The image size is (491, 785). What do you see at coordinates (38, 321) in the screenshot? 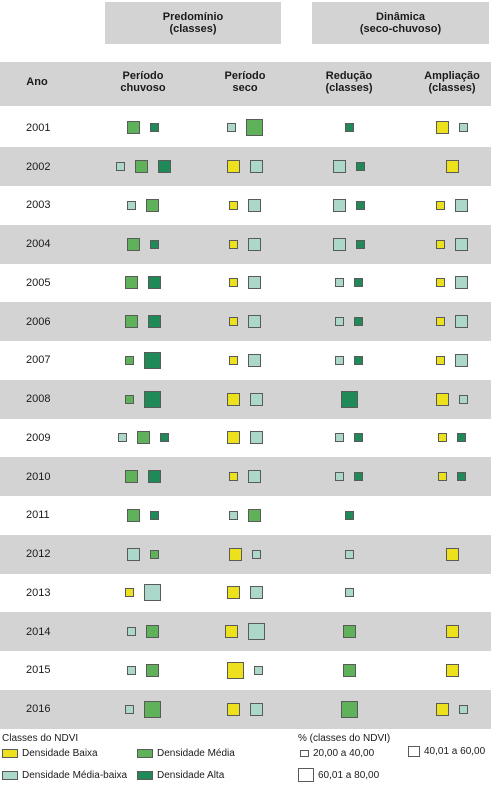
I see `year-label-2006: 2006` at bounding box center [38, 321].